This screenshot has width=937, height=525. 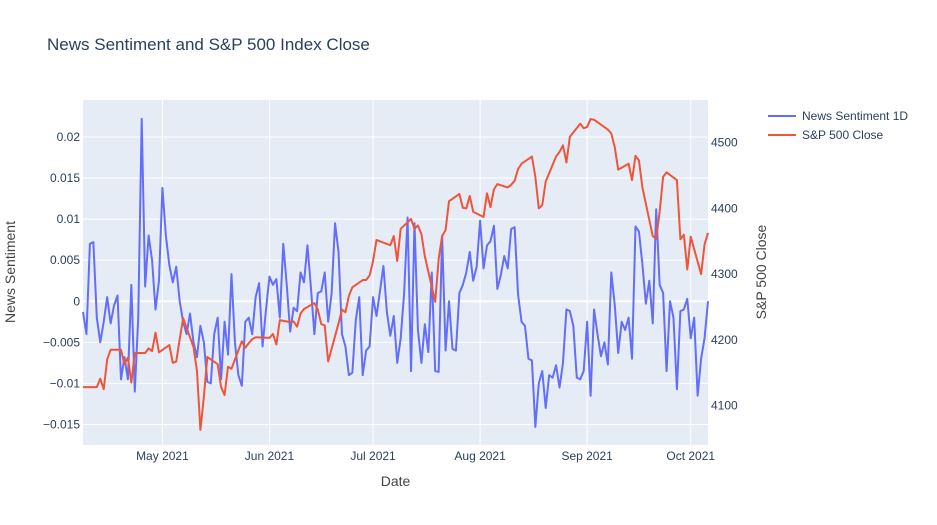 I want to click on y-tick-labels: 0.02 0.015 0.01 0.005 0 −0.005 −0.01 −0.015, so click(x=61, y=281).